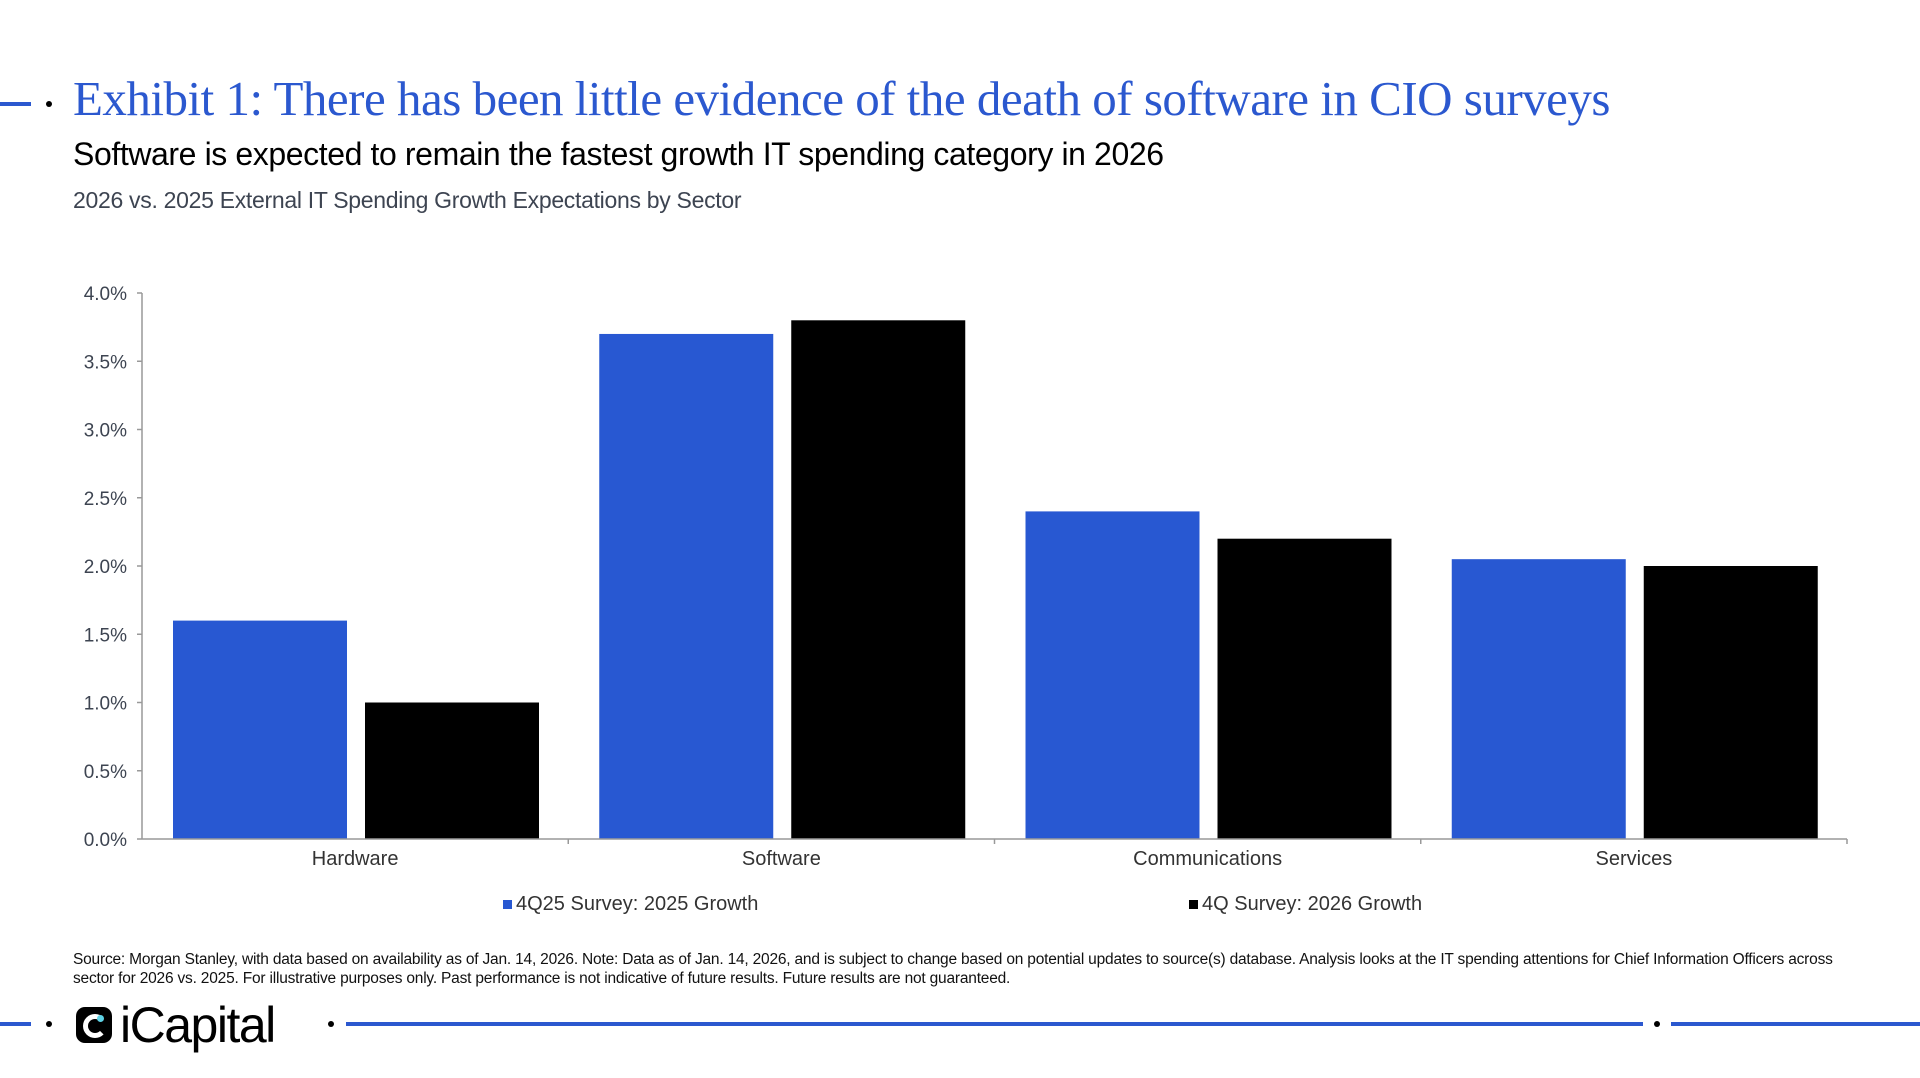 The width and height of the screenshot is (1920, 1078). What do you see at coordinates (94, 1025) in the screenshot?
I see `icapital-logo-icon` at bounding box center [94, 1025].